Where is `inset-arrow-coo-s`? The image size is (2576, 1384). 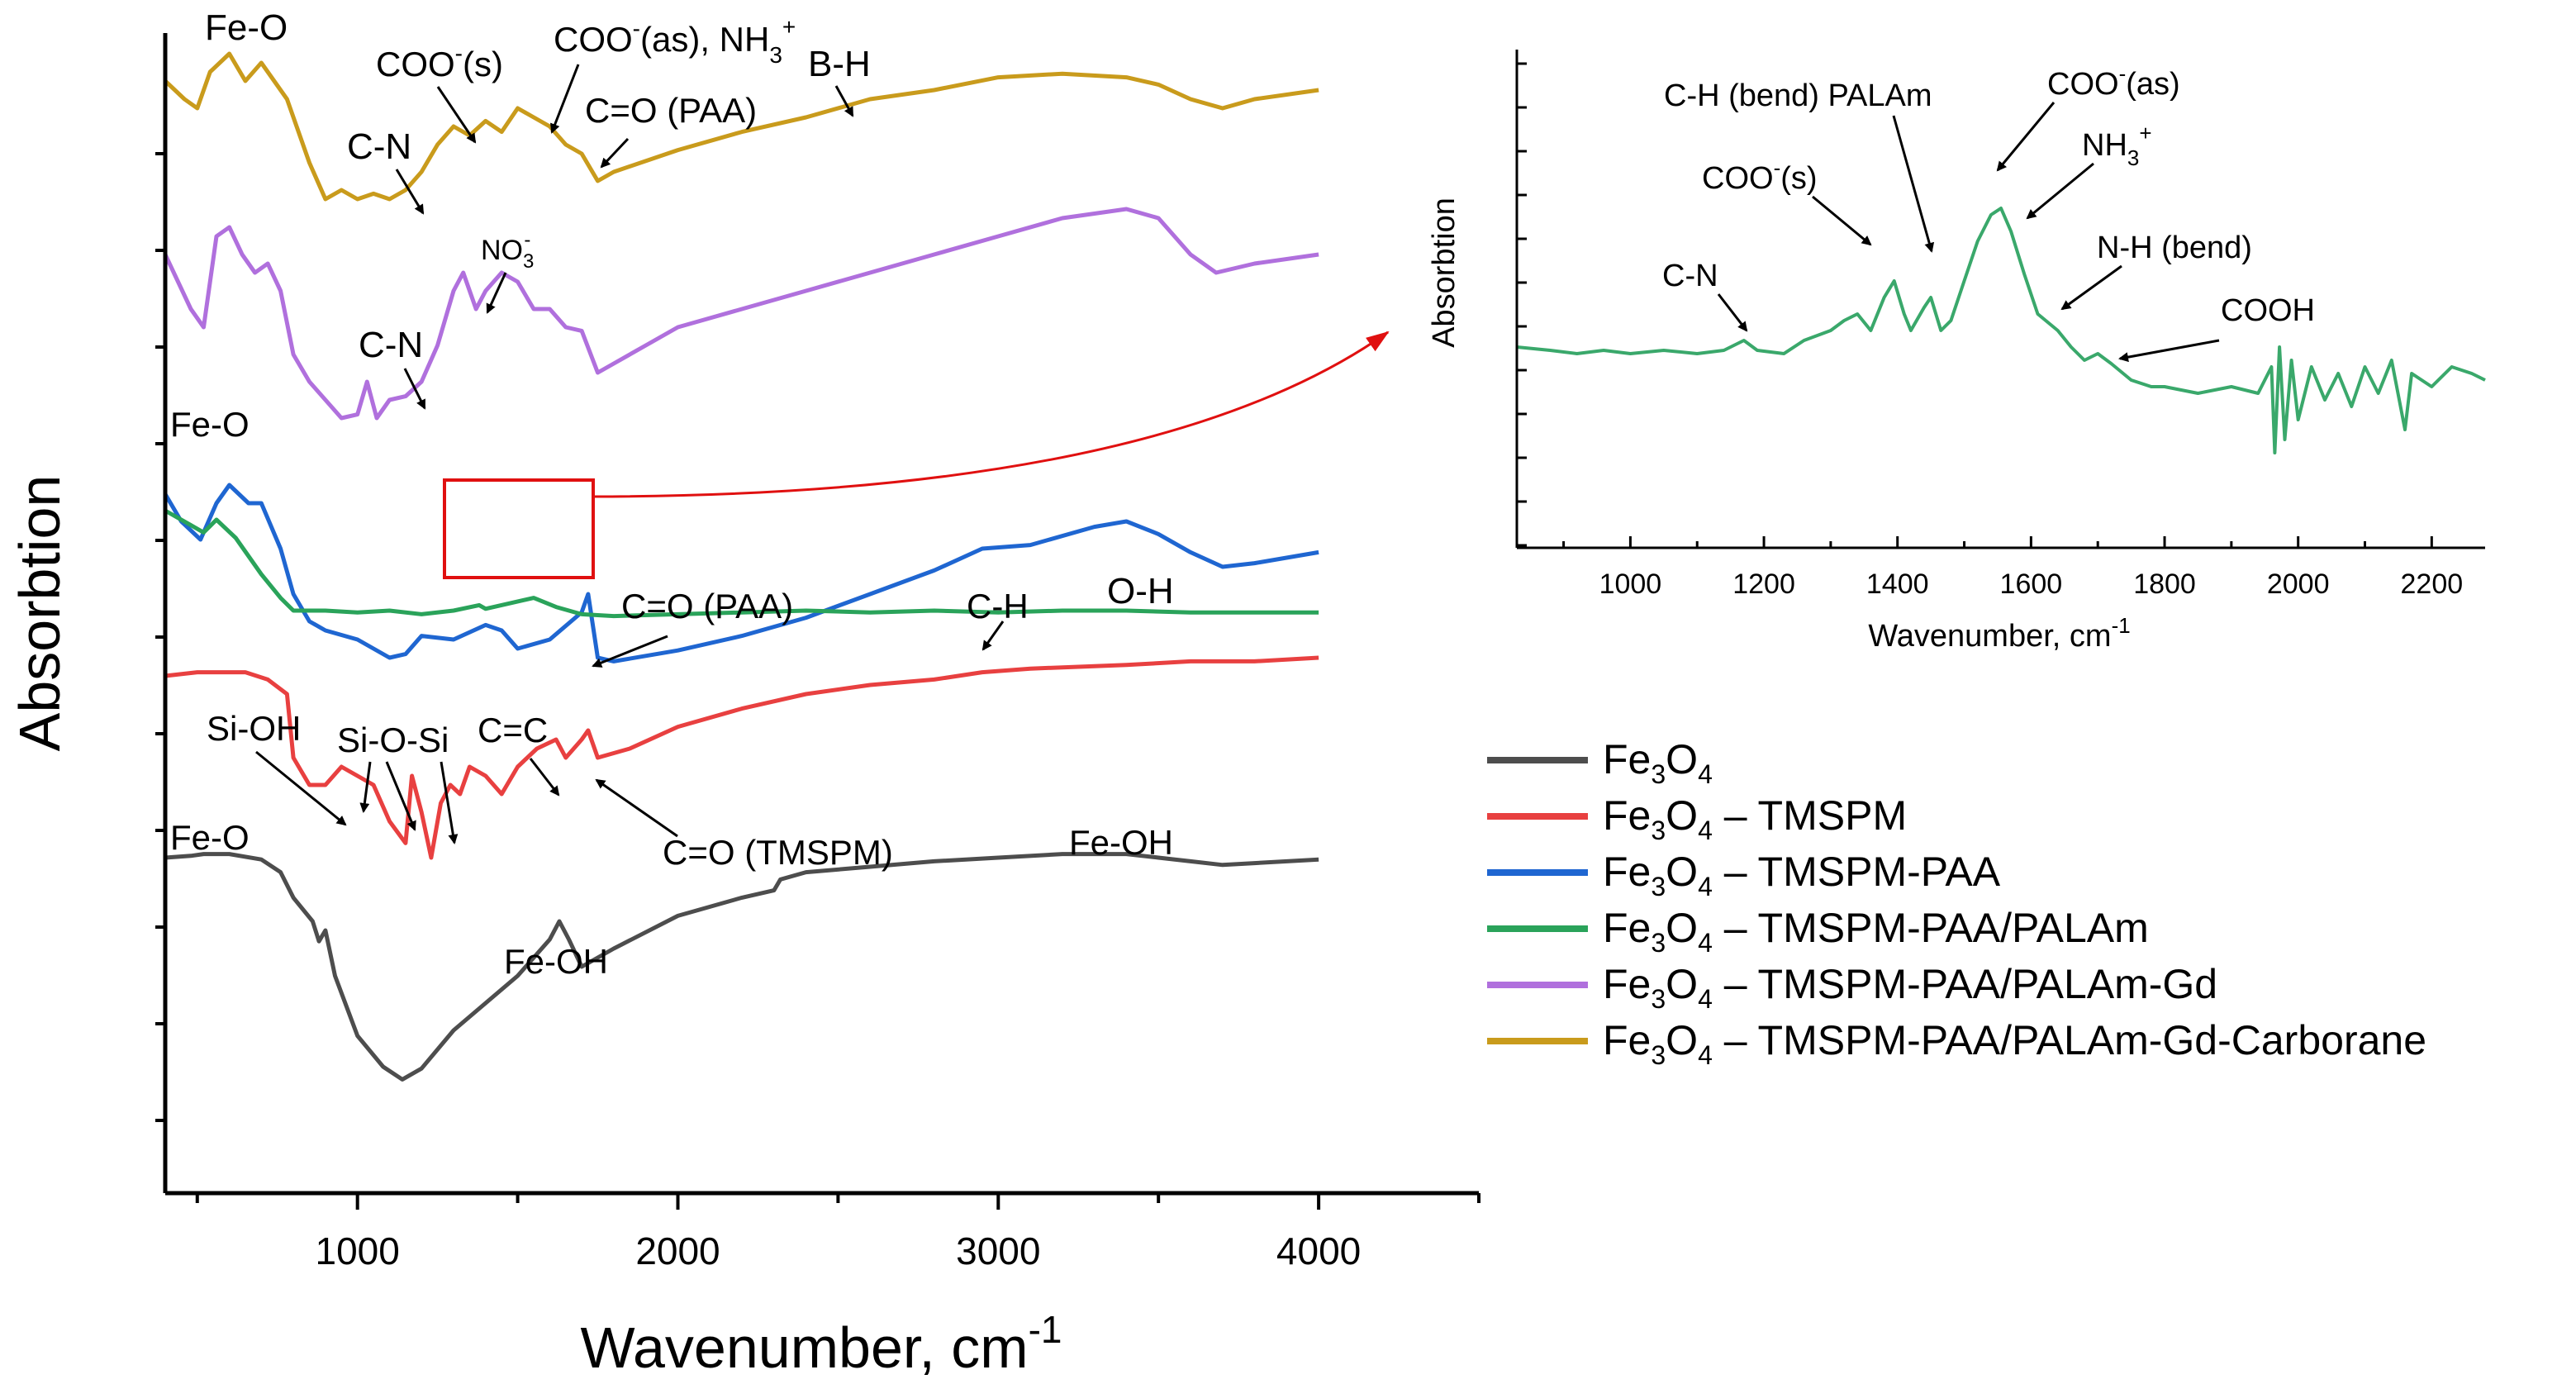
inset-arrow-coo-s is located at coordinates (1842, 220).